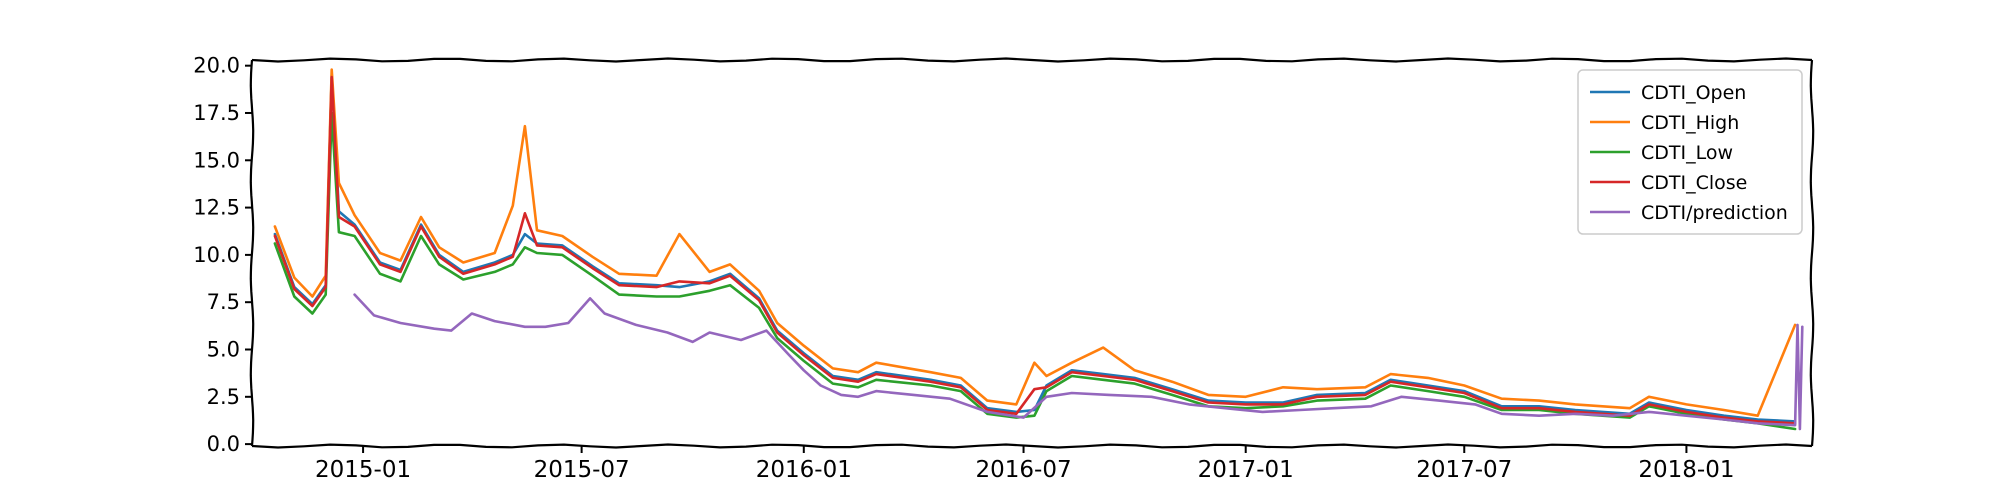 The image size is (2000, 500). I want to click on legend-label: CDTI/prediction, so click(1714, 213).